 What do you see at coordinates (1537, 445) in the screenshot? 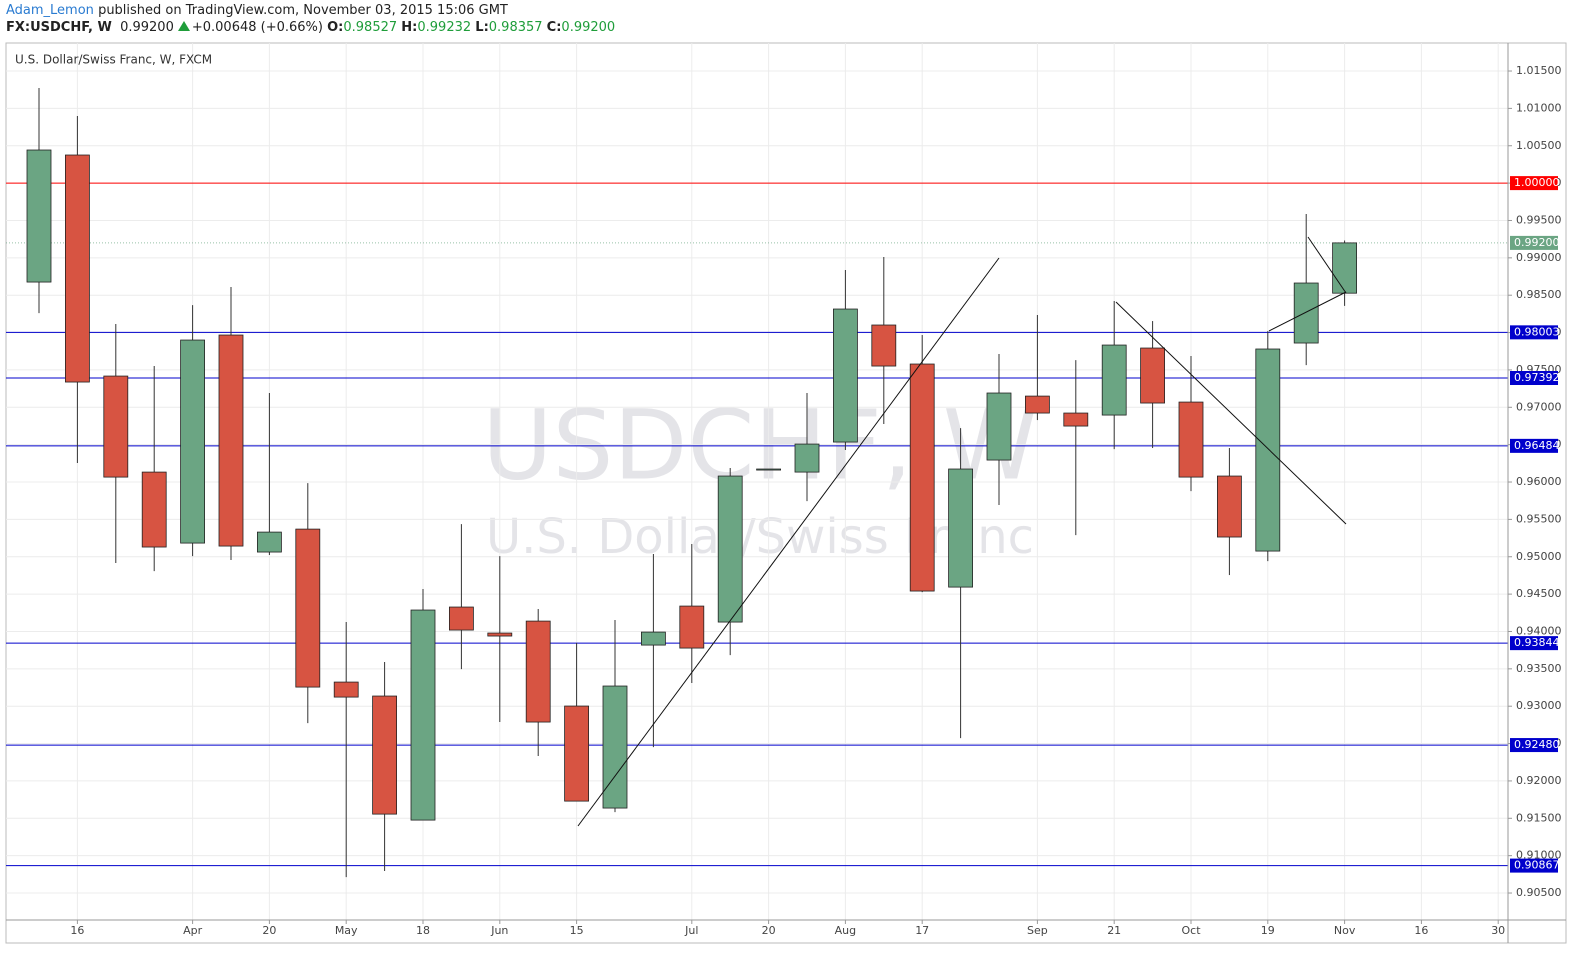
I see `price-label: 0.96484` at bounding box center [1537, 445].